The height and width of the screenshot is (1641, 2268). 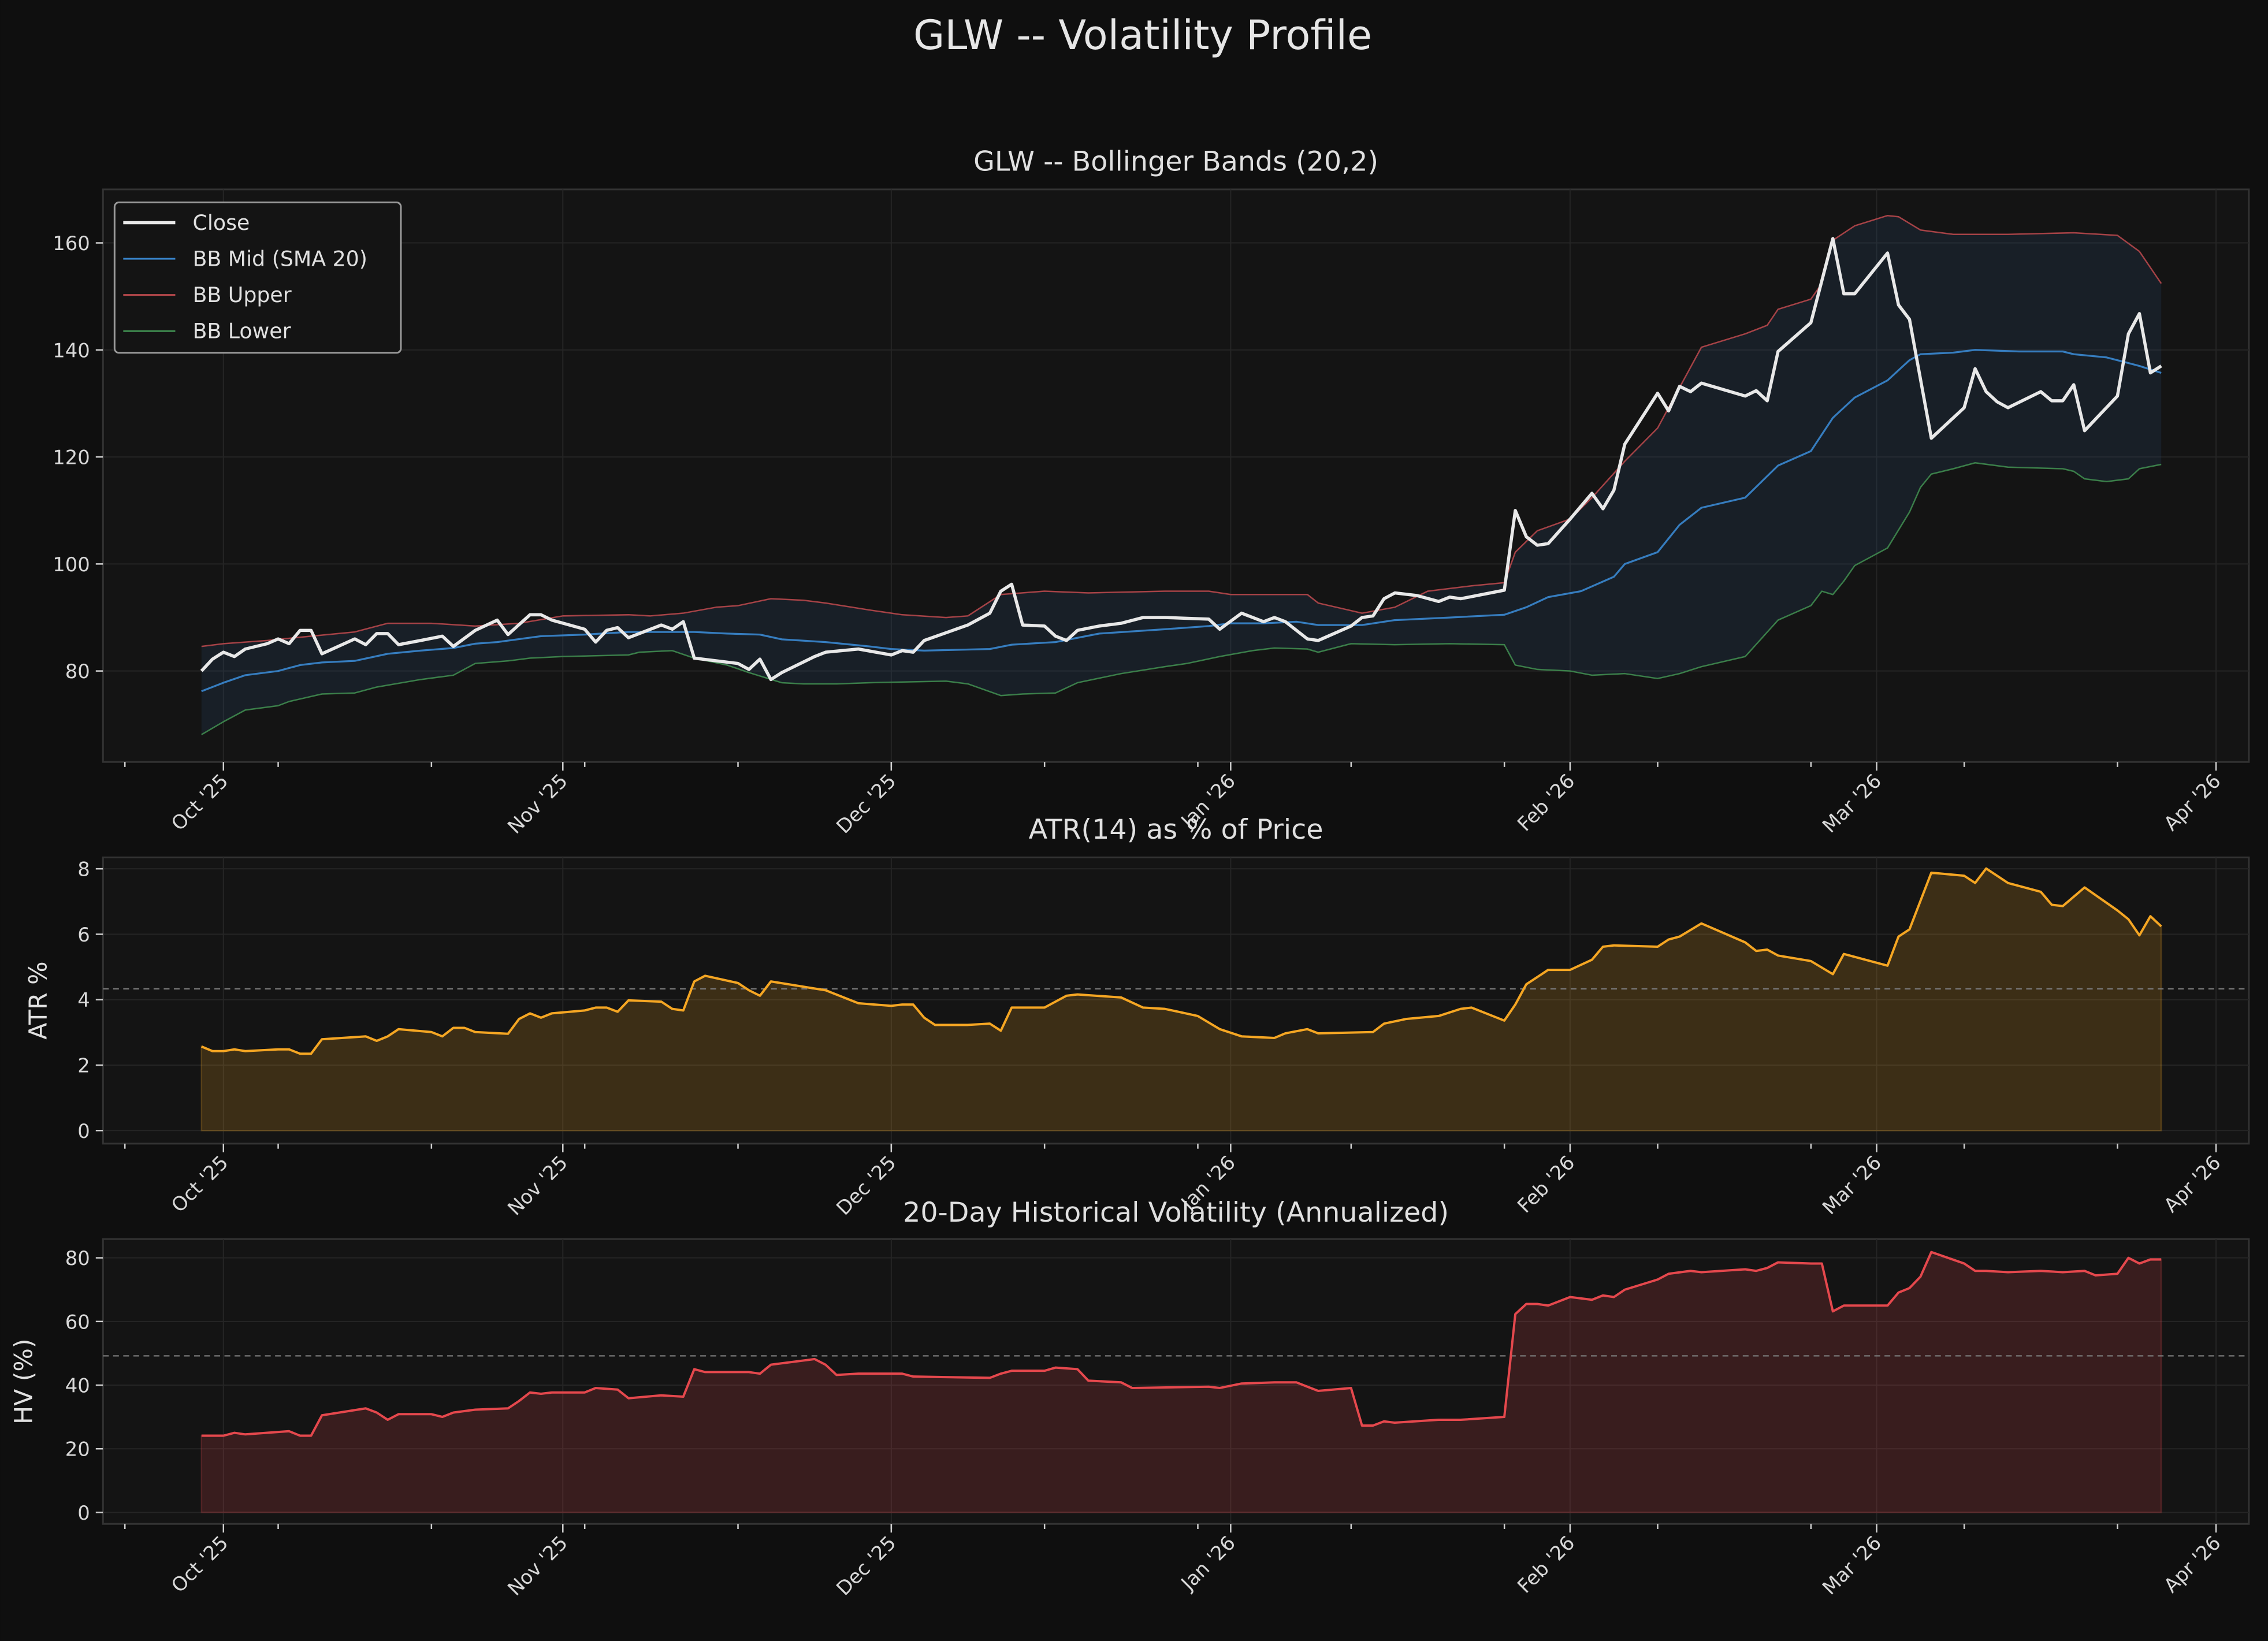 What do you see at coordinates (83, 935) in the screenshot?
I see `y-tick-label: 6` at bounding box center [83, 935].